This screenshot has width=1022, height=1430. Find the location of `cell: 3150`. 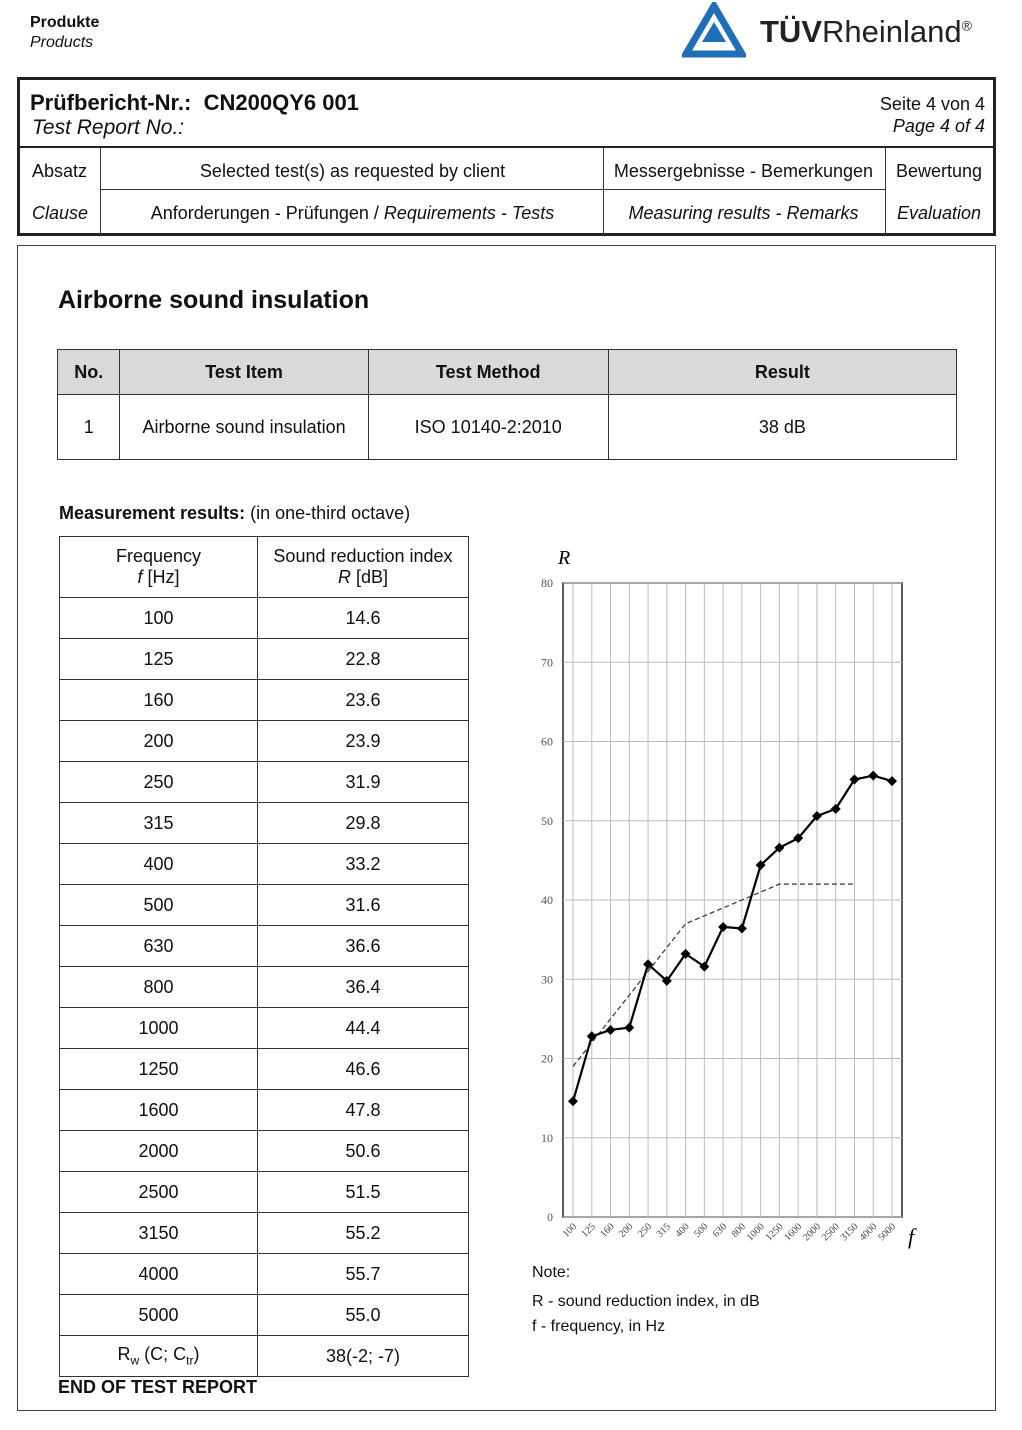

cell: 3150 is located at coordinates (158, 1233).